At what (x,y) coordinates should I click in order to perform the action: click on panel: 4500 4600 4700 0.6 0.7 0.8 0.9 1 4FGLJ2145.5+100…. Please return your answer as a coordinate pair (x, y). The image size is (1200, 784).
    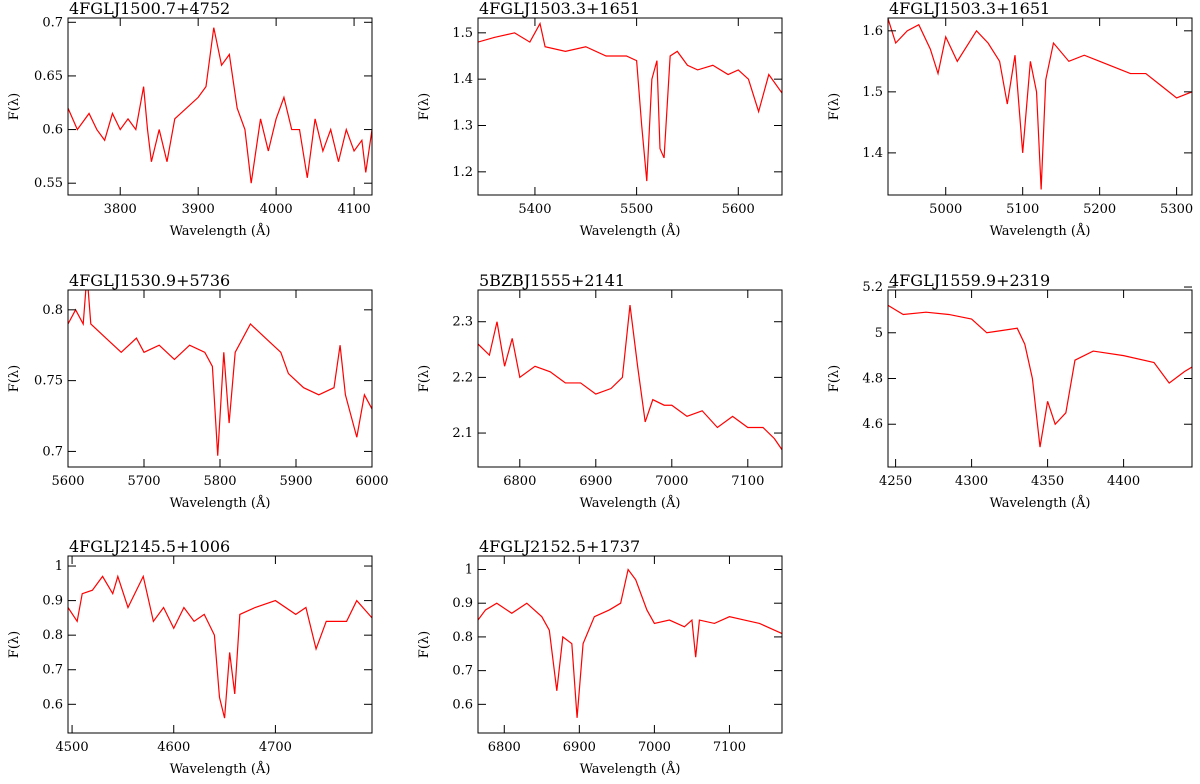
    Looking at the image, I should click on (190, 657).